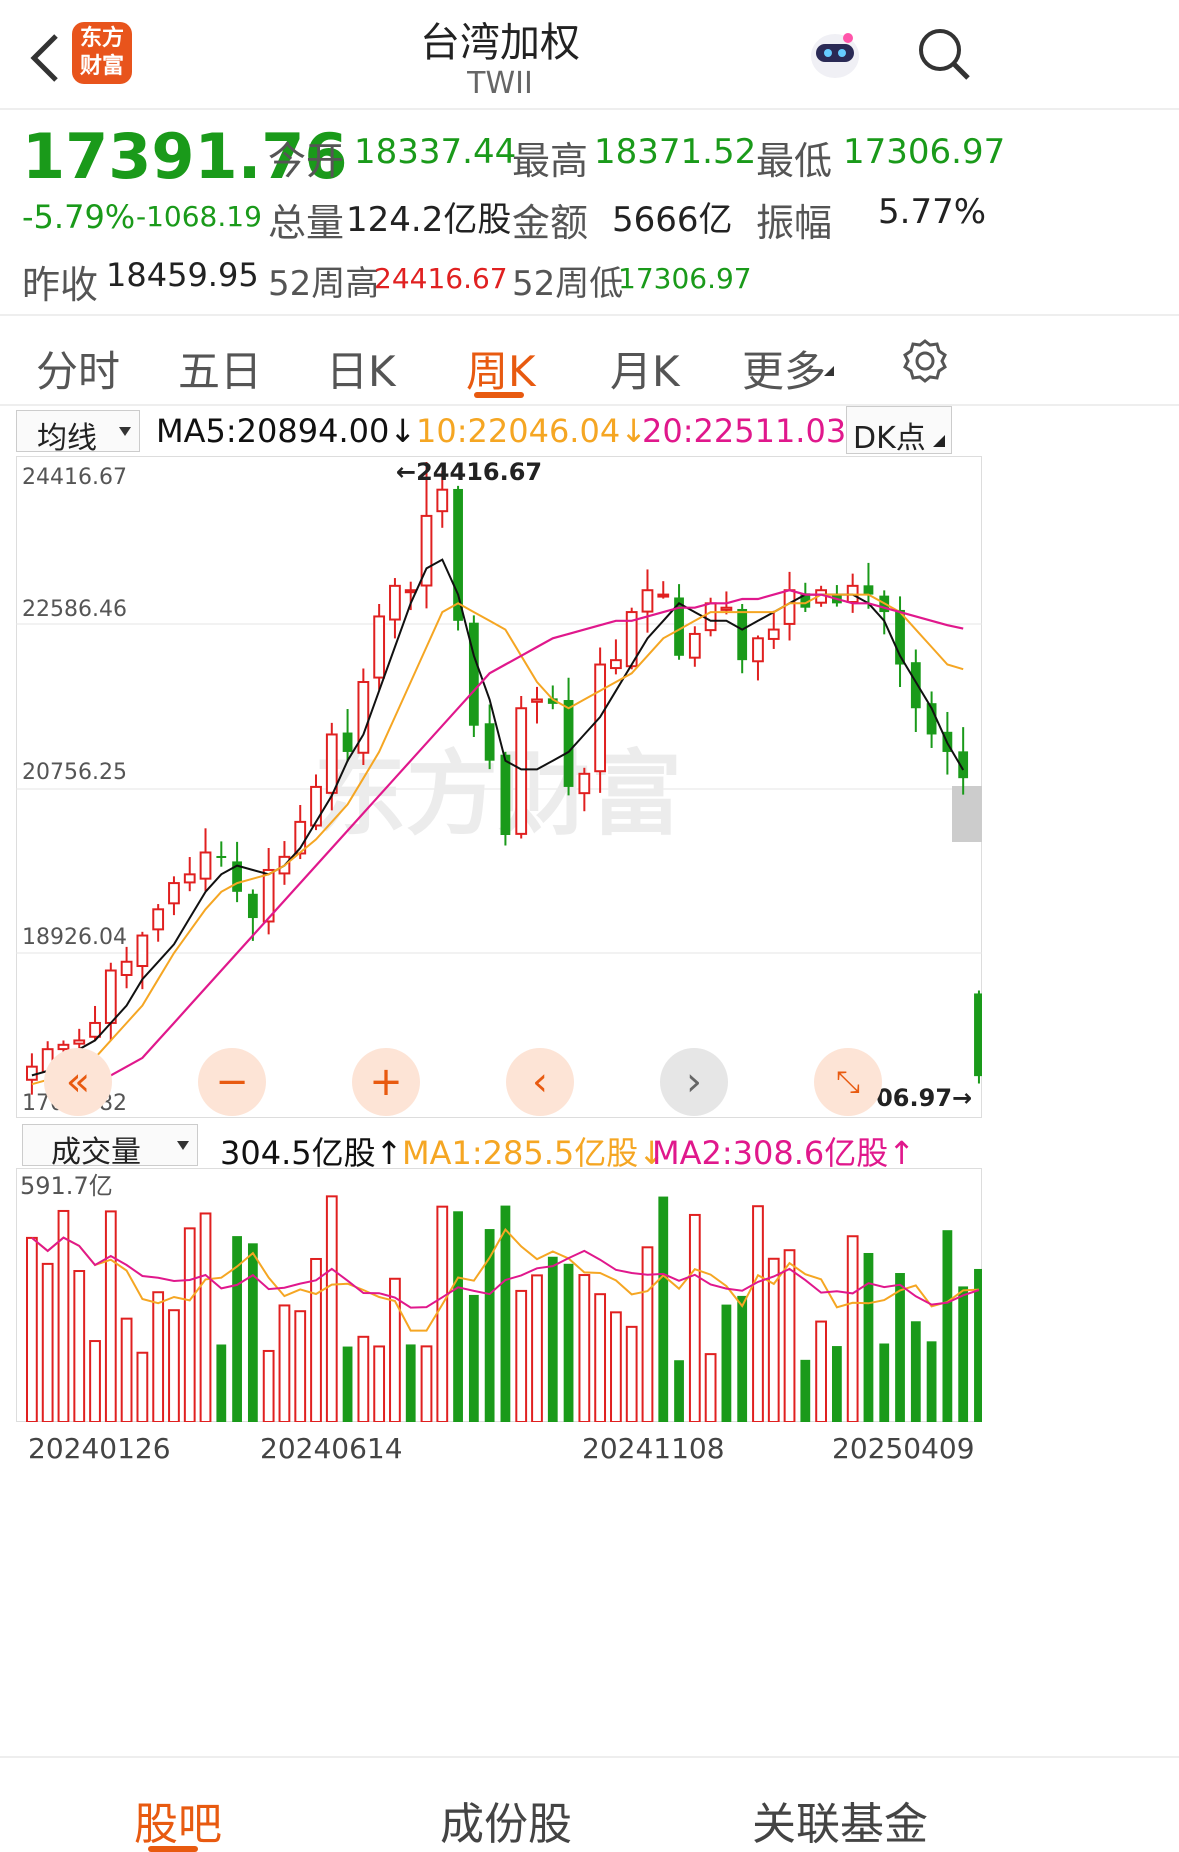 The height and width of the screenshot is (1852, 1179). What do you see at coordinates (925, 361) in the screenshot?
I see `settings-gear-icon` at bounding box center [925, 361].